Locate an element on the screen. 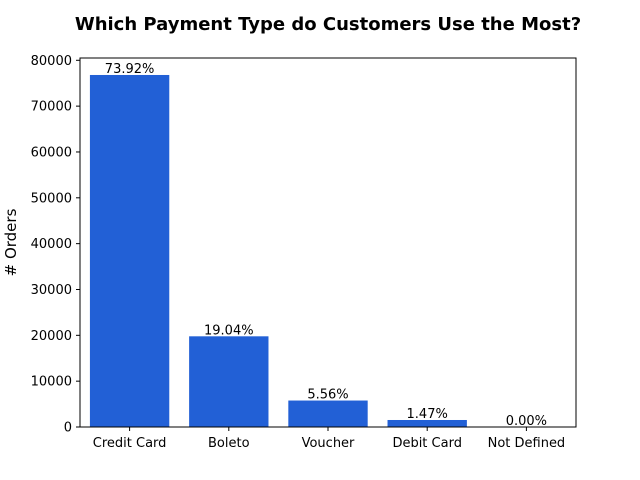 The width and height of the screenshot is (640, 480). bar-boleto is located at coordinates (229, 381).